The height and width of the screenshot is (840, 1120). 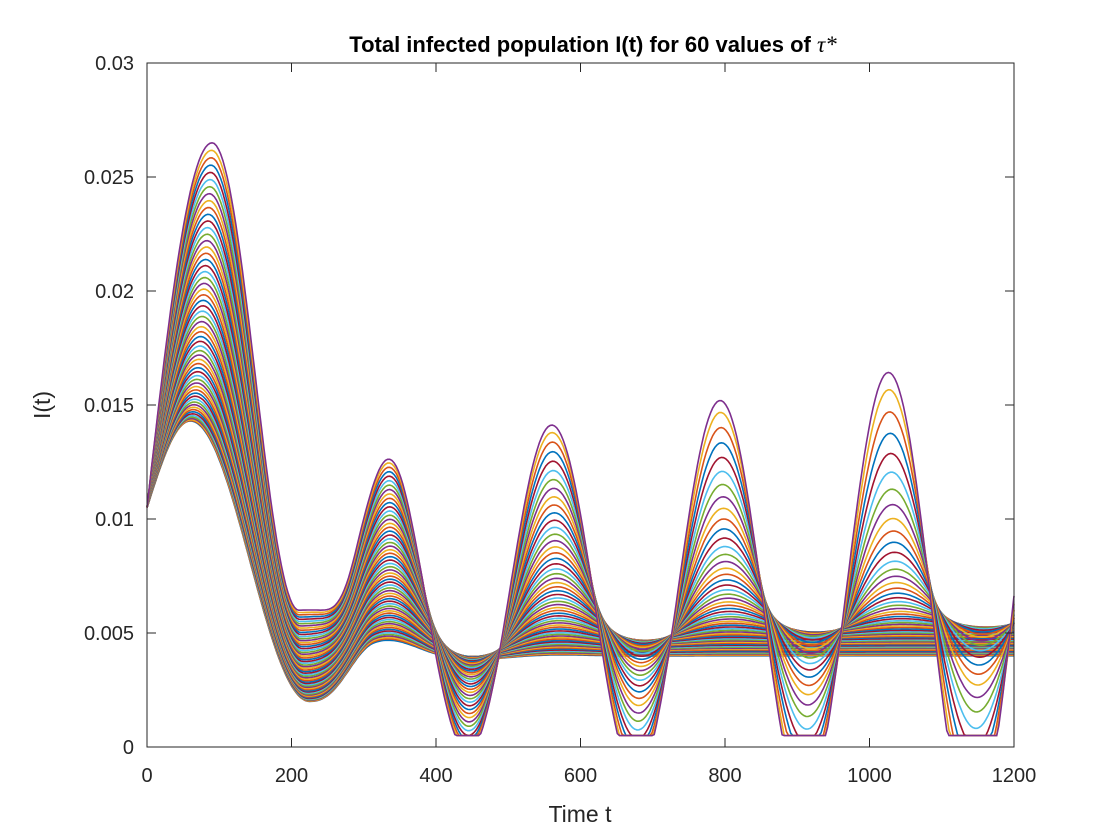 What do you see at coordinates (109, 634) in the screenshot?
I see `y-tick-label: 0.005` at bounding box center [109, 634].